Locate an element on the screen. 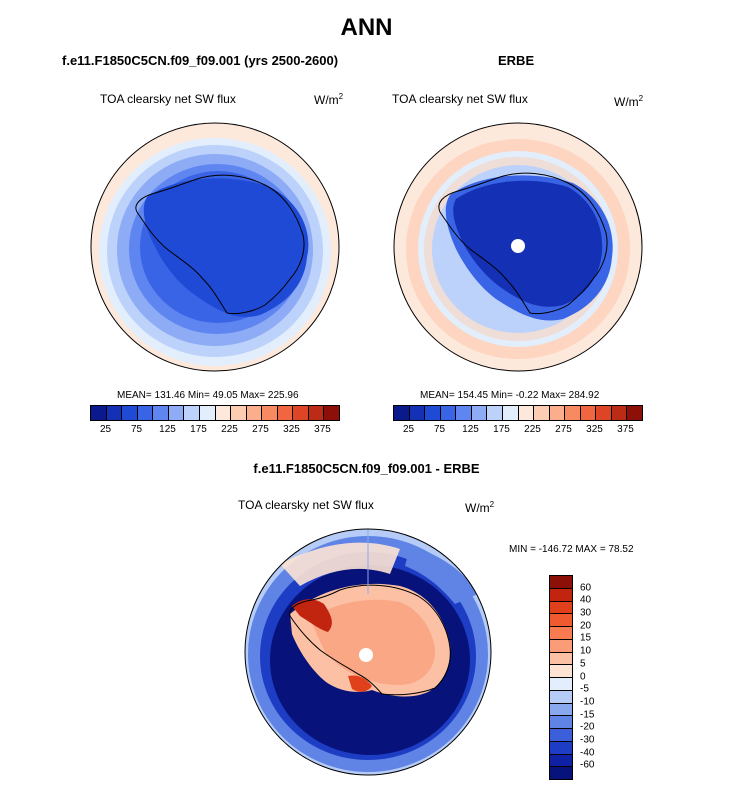 The image size is (733, 788). colorbar-tick-label: 40 is located at coordinates (586, 600).